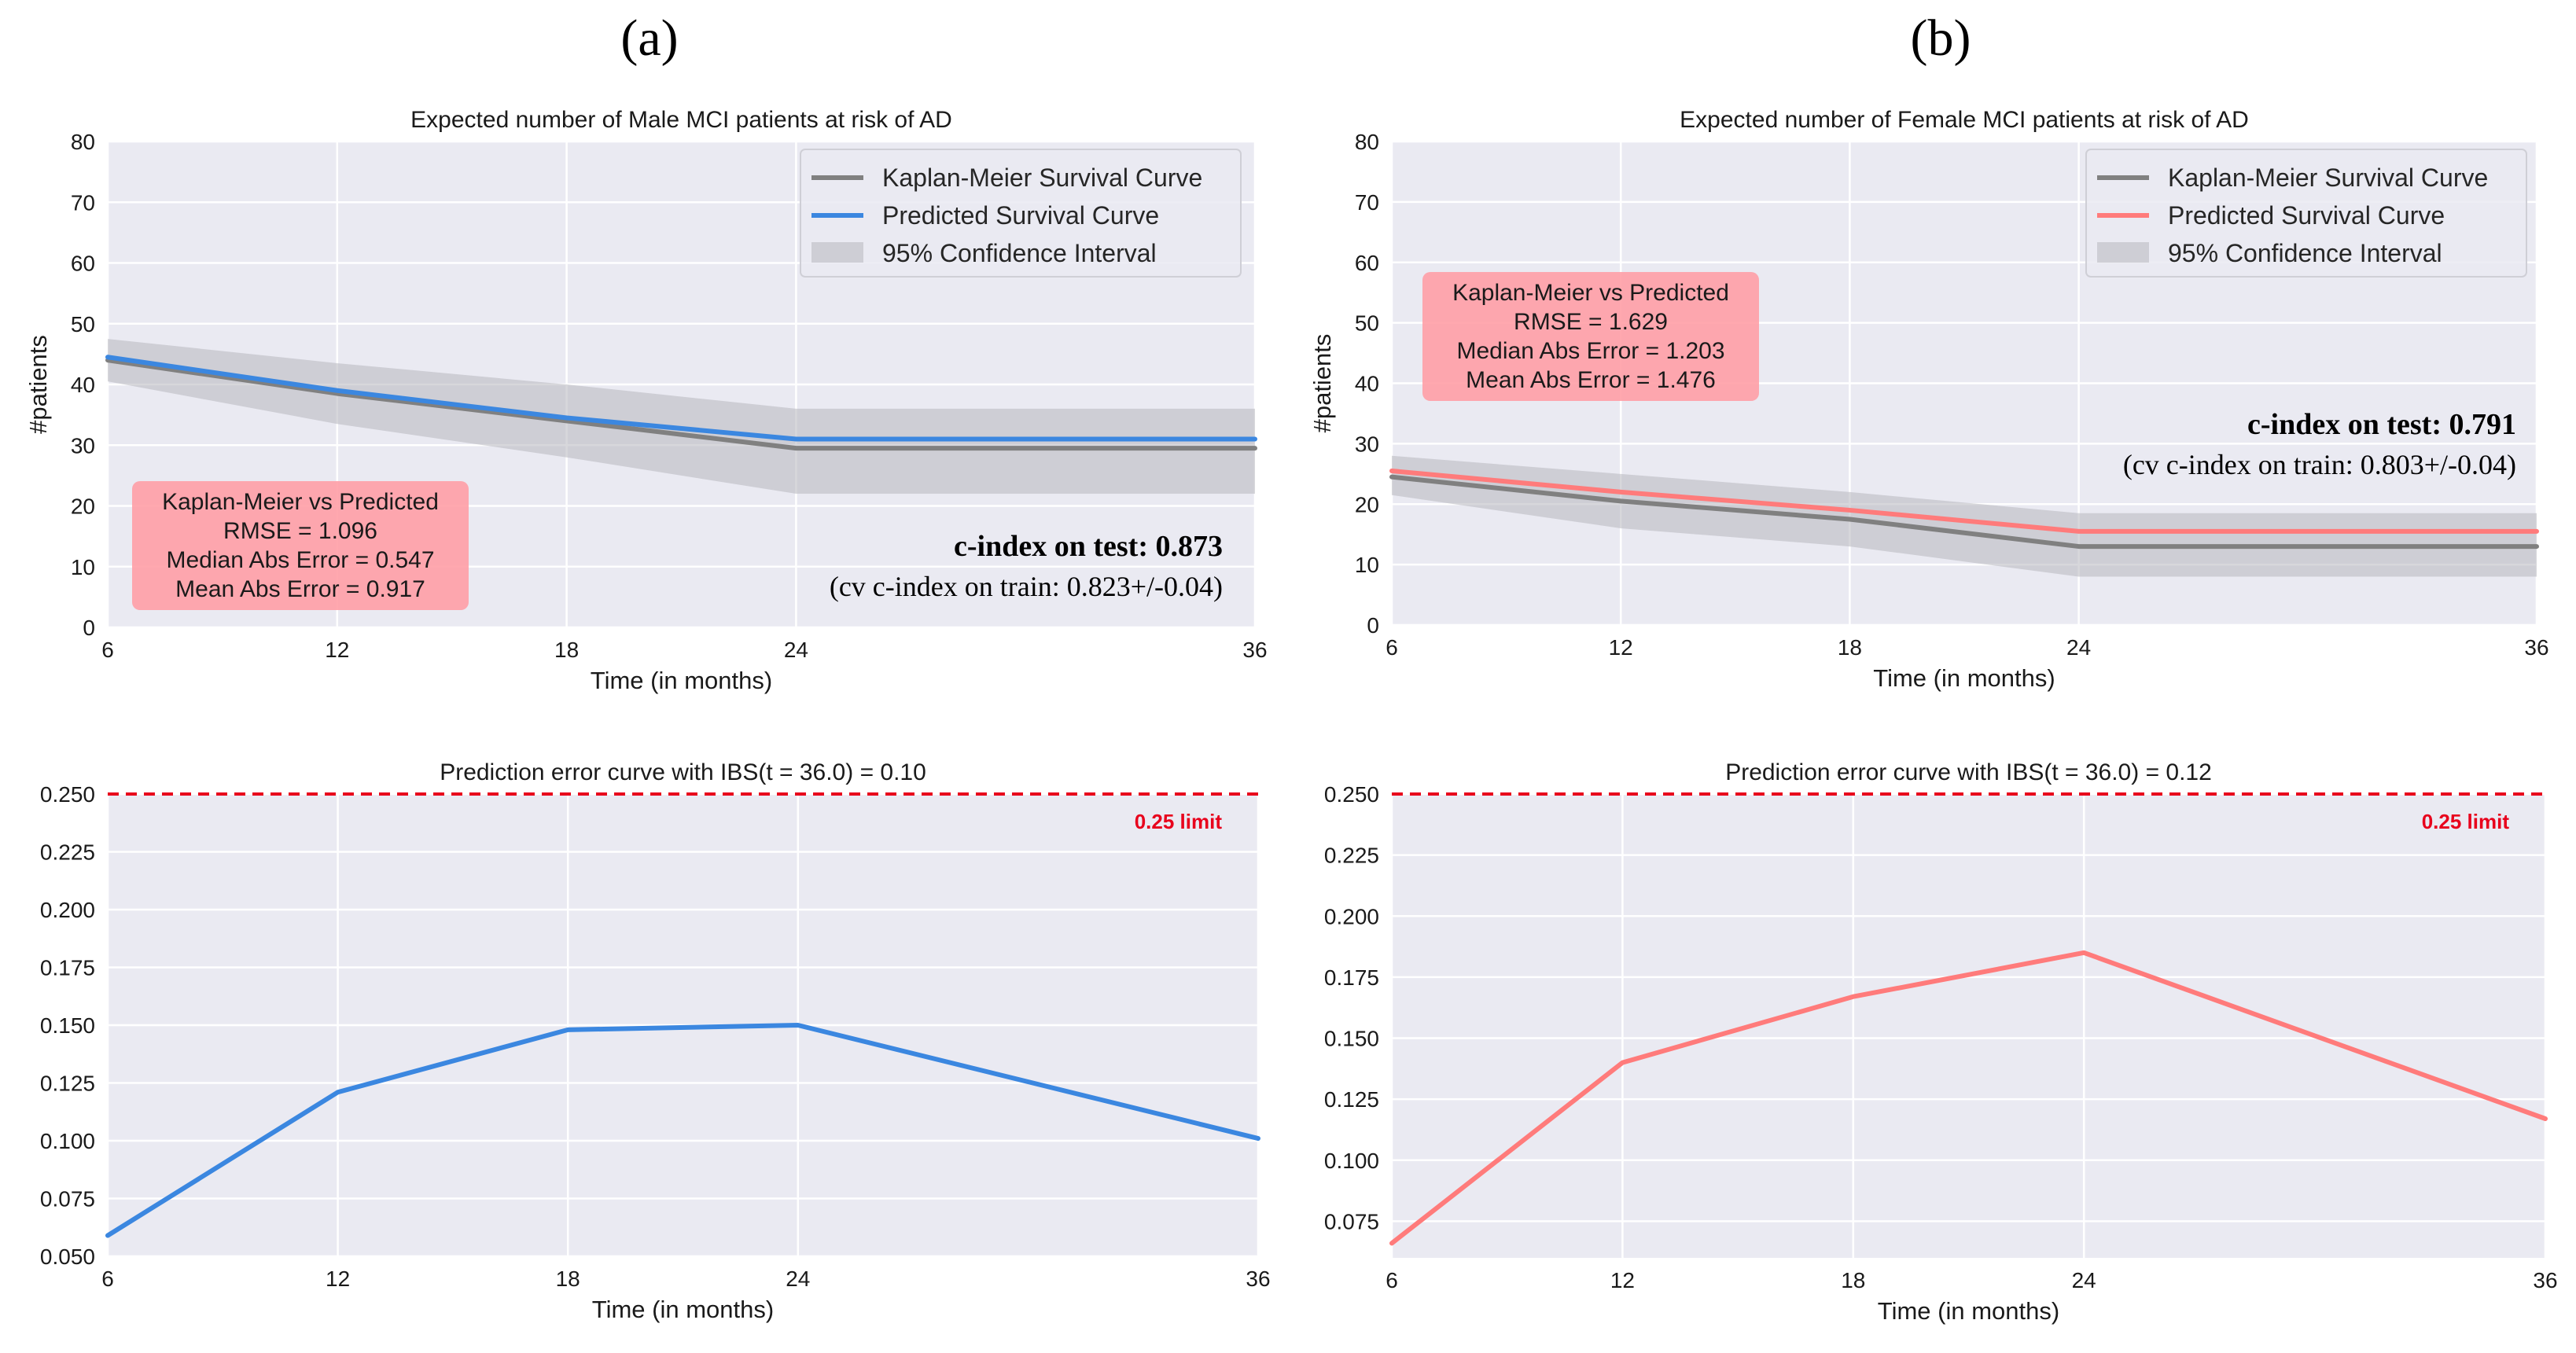 This screenshot has width=2576, height=1353. Describe the element at coordinates (1591, 322) in the screenshot. I see `stats-line: RMSE = 1.629` at that location.